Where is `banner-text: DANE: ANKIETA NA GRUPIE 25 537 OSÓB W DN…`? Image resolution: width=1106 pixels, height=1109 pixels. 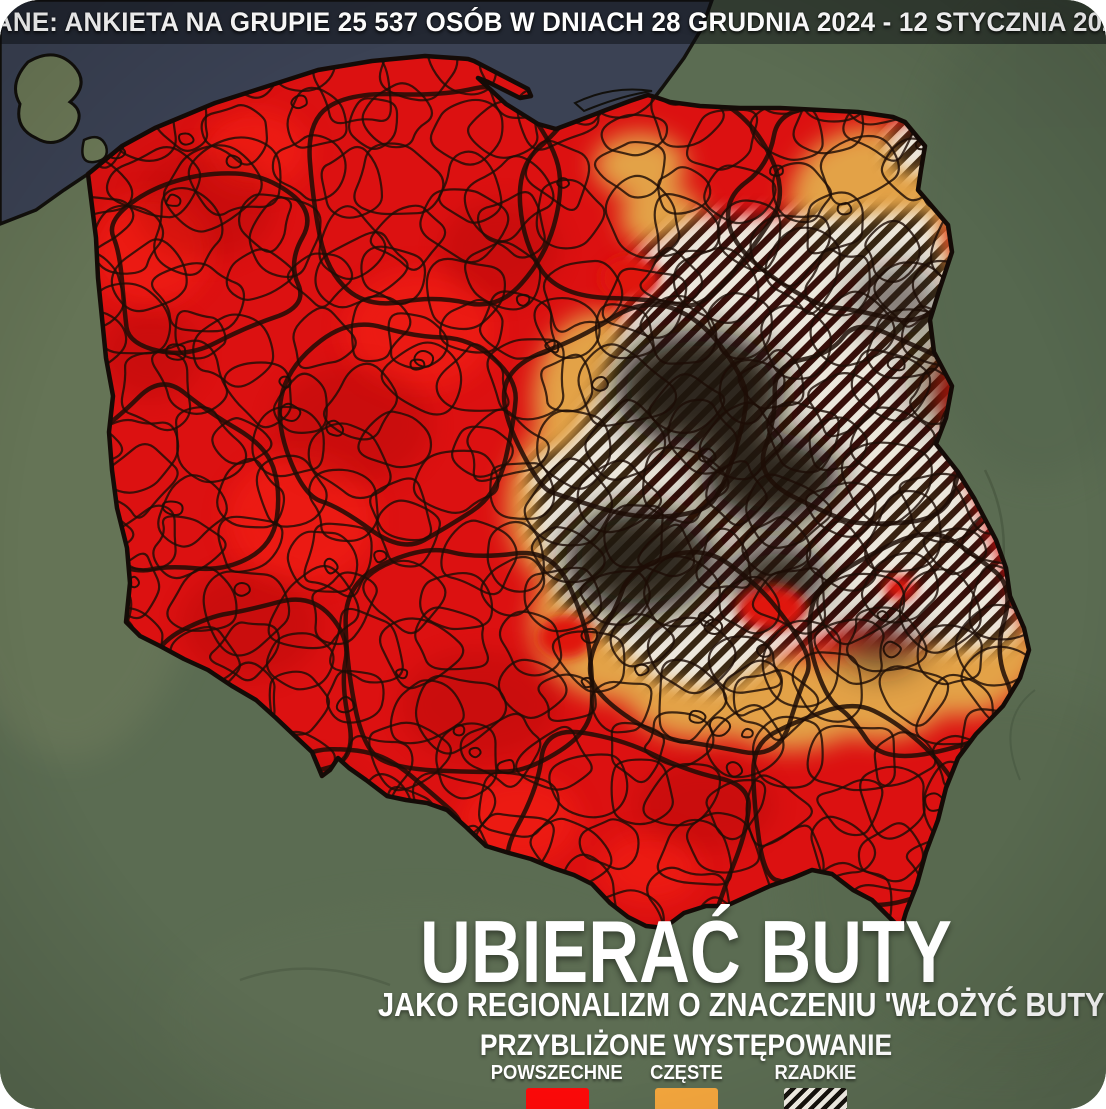 banner-text: DANE: ANKIETA NA GRUPIE 25 537 OSÓB W DN… is located at coordinates (553, 21).